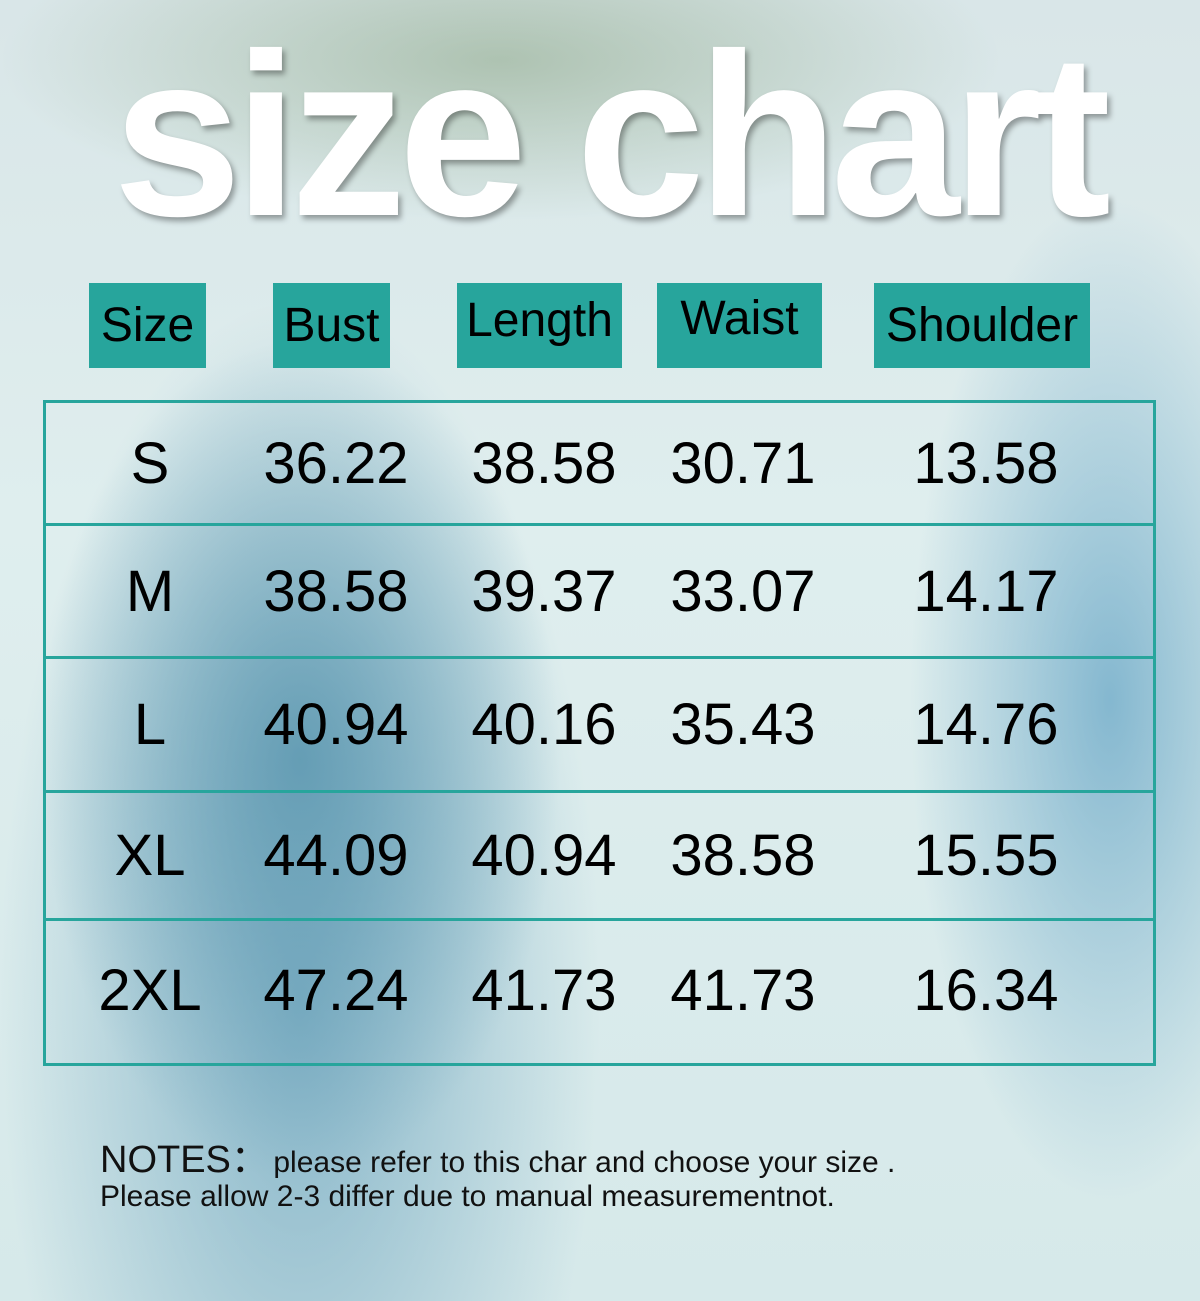  I want to click on table-row: 2XL 47.24 41.73 41.73 16.34, so click(599, 990).